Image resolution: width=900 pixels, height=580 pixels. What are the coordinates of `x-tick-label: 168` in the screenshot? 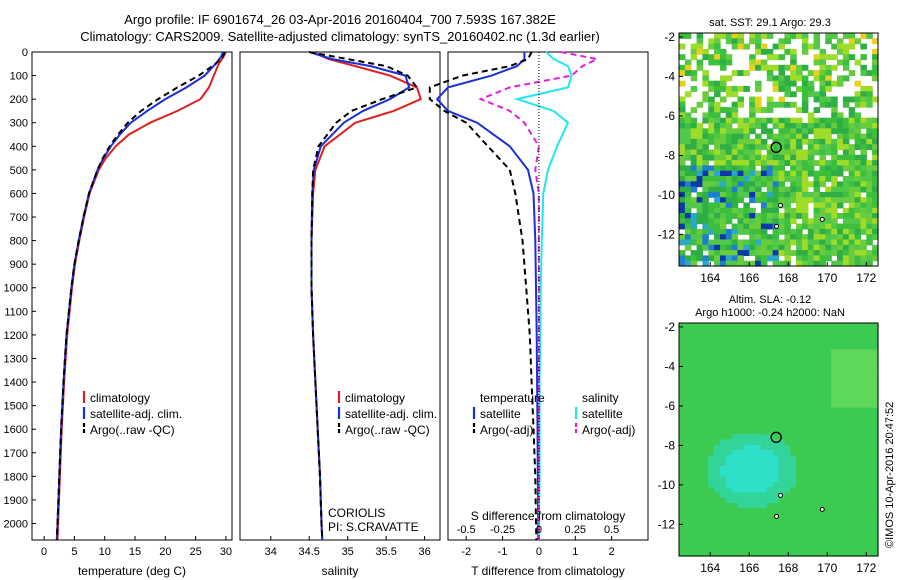 It's located at (788, 568).